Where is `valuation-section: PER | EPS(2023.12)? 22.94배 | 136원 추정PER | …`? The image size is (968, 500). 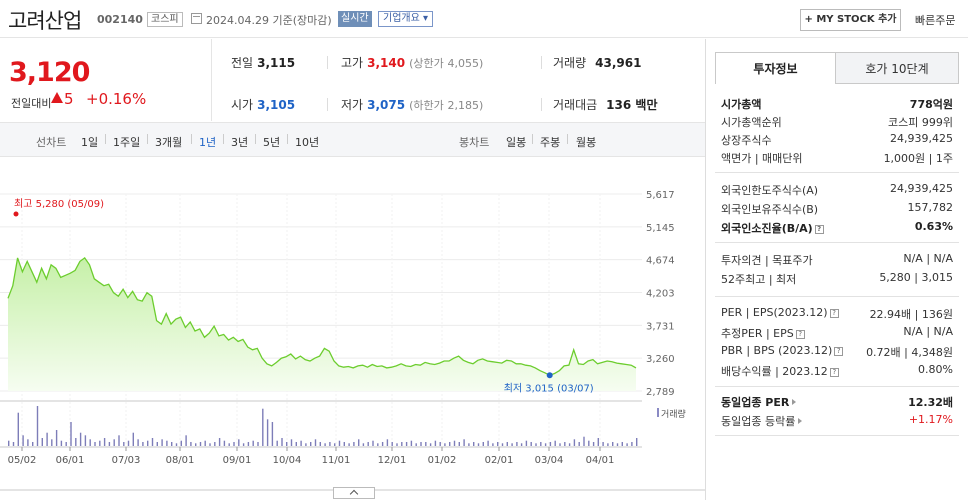
valuation-section: PER | EPS(2023.12)? 22.94배 | 136원 추정PER | … is located at coordinates (837, 342).